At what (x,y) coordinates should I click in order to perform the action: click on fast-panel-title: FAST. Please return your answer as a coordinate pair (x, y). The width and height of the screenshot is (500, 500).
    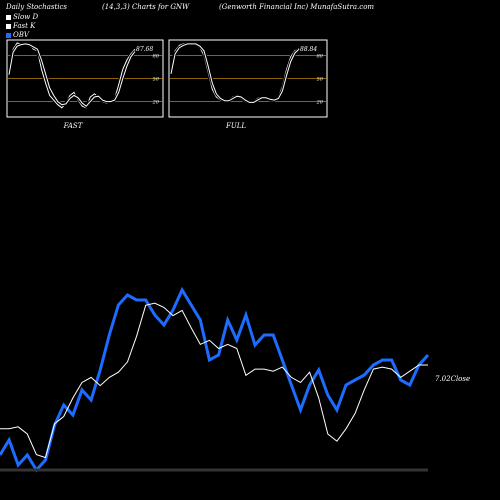
    Looking at the image, I should click on (73, 126).